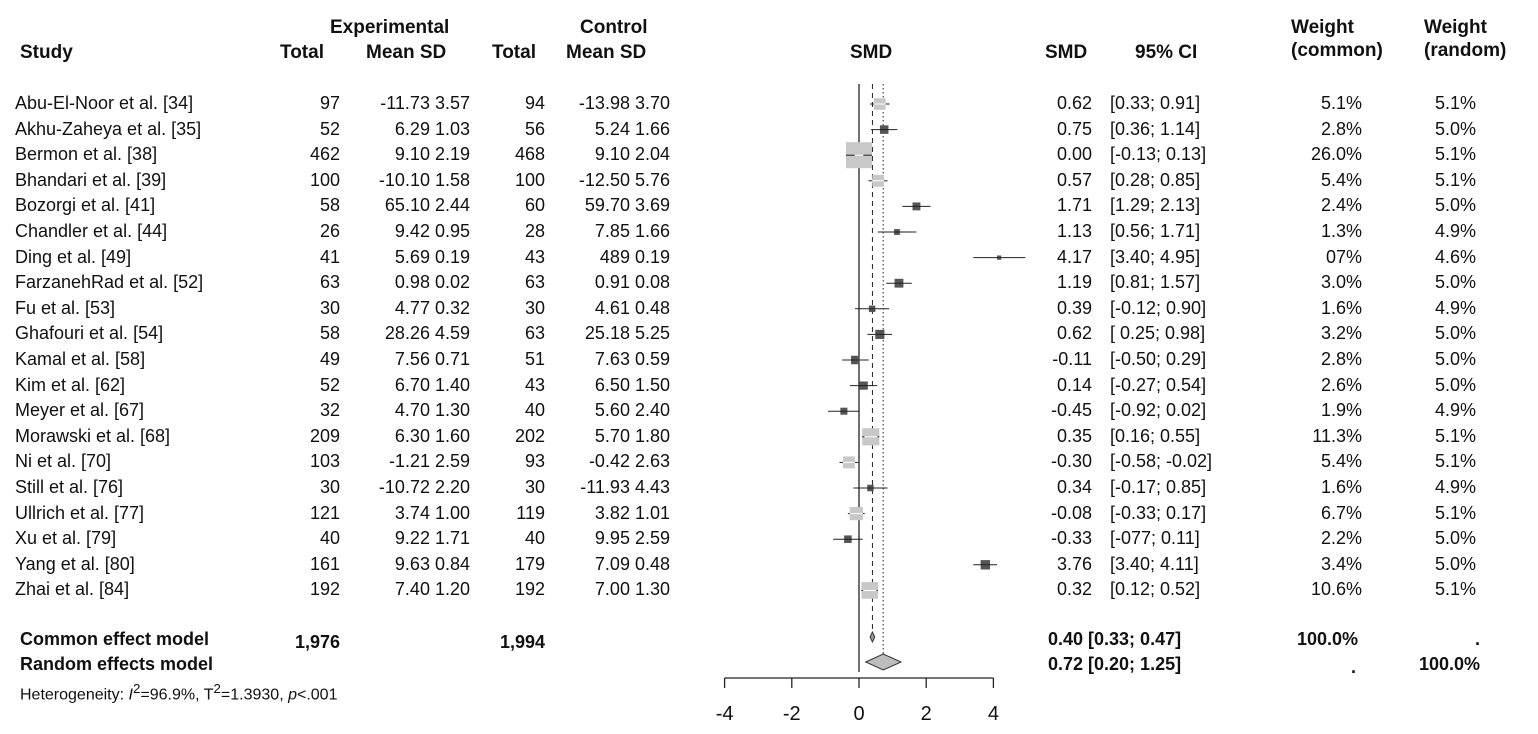 Image resolution: width=1538 pixels, height=734 pixels. I want to click on control-total: 119, so click(530, 512).